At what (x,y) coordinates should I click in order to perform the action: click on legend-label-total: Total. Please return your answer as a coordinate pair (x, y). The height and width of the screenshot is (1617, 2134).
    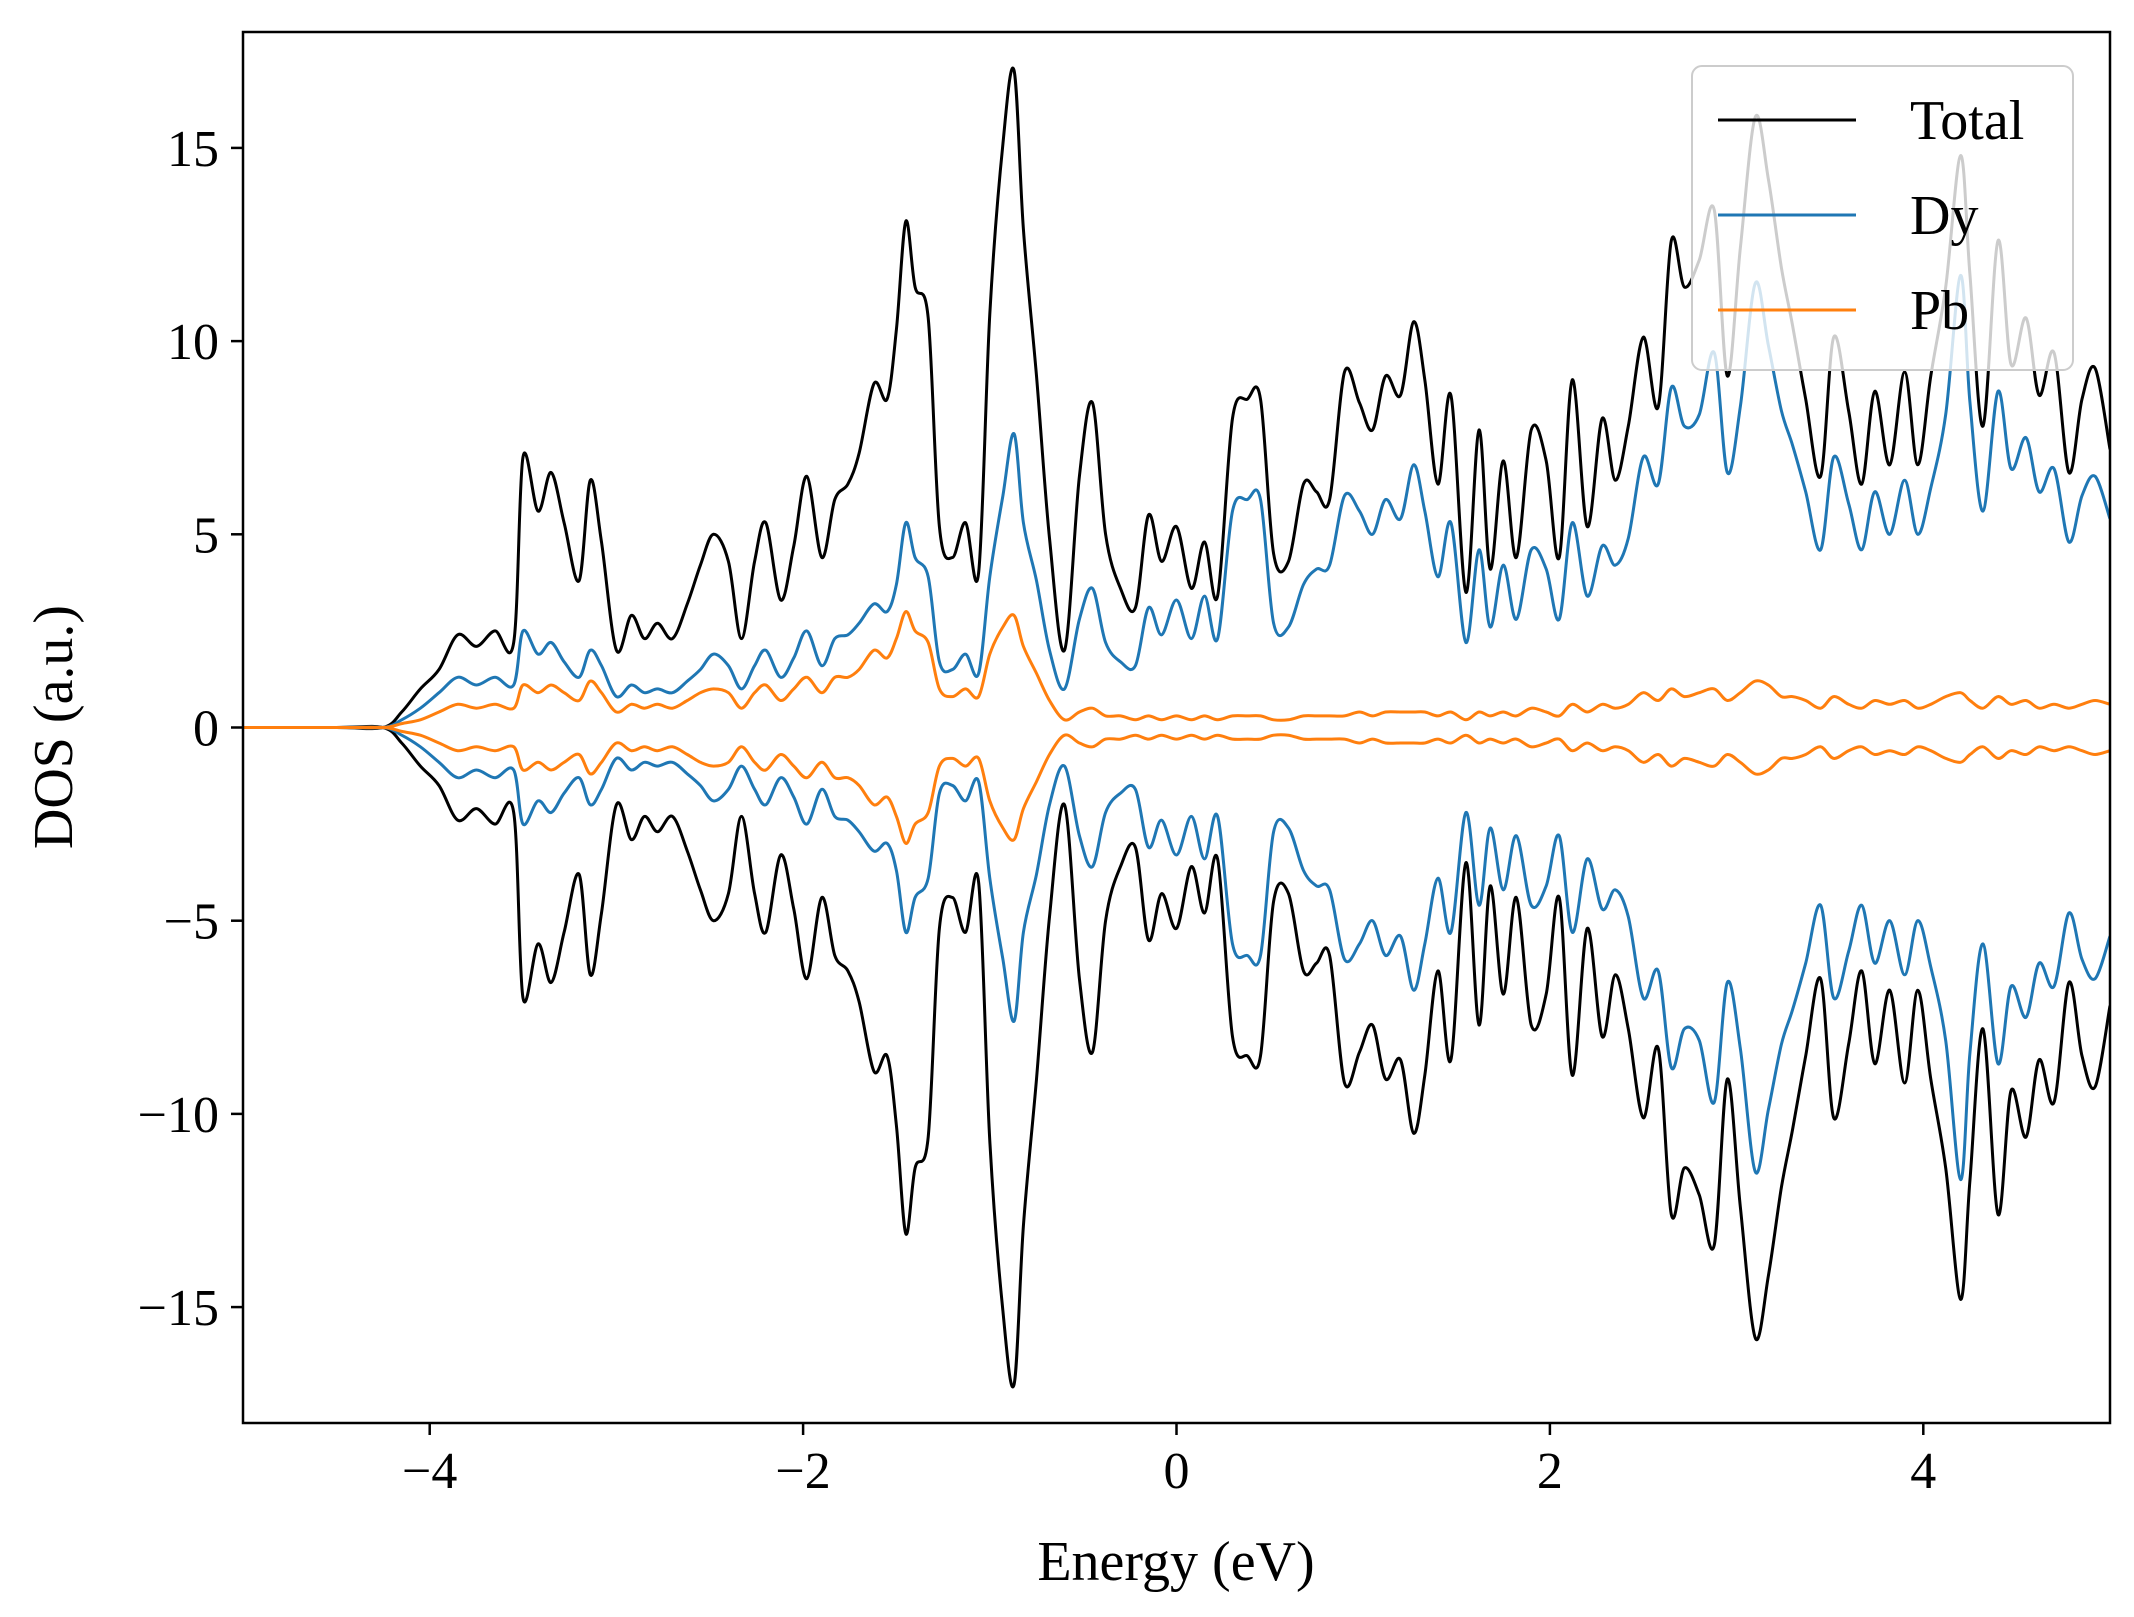
    Looking at the image, I should click on (1967, 121).